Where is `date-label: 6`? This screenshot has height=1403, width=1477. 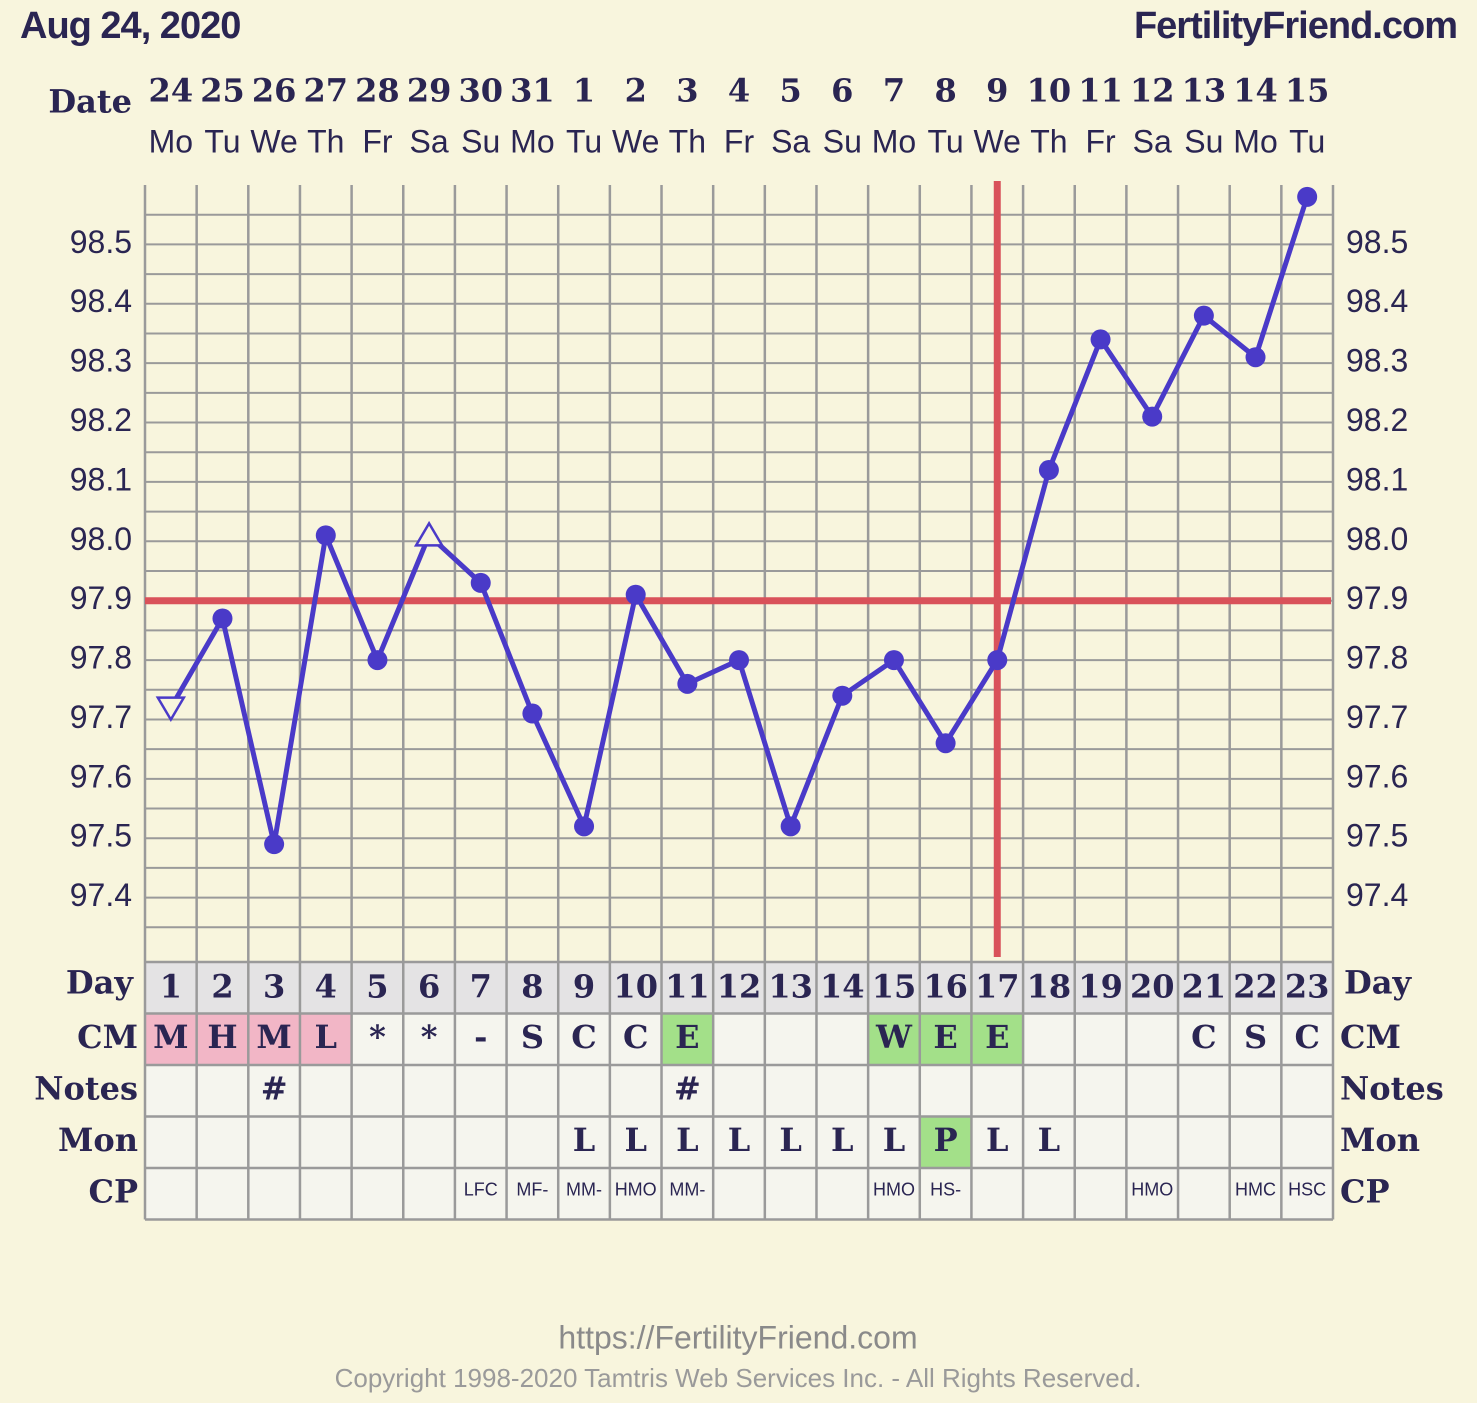
date-label: 6 is located at coordinates (842, 91).